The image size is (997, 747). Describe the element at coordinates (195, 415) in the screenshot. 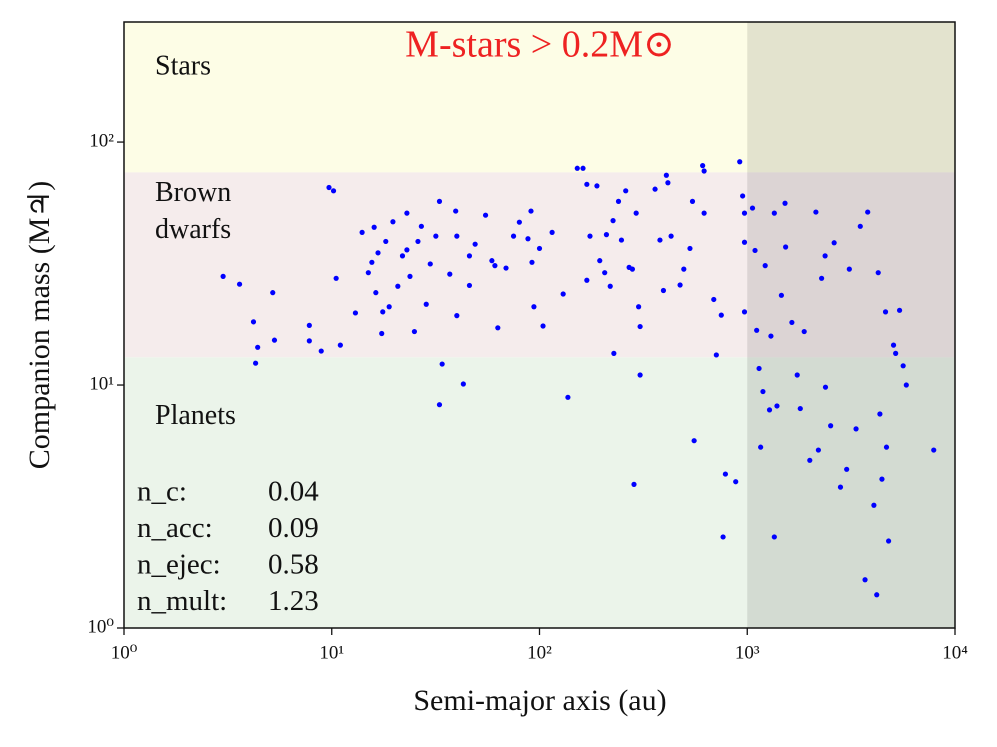

I see `region-label: Planets` at that location.